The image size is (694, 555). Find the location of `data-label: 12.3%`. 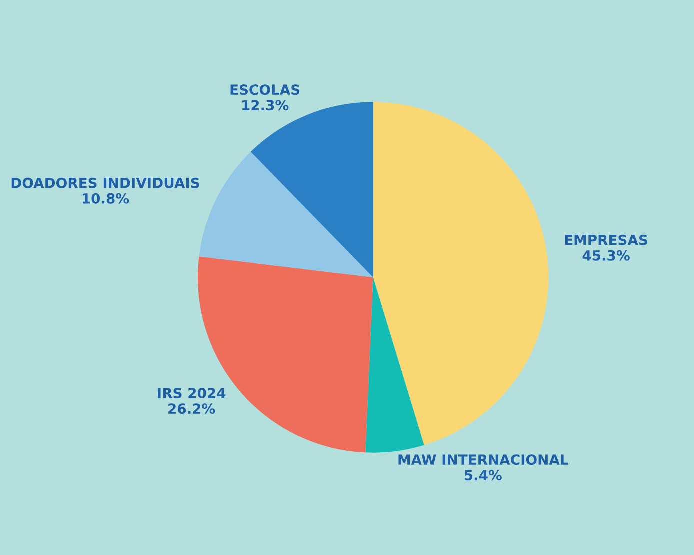

data-label: 12.3% is located at coordinates (265, 105).